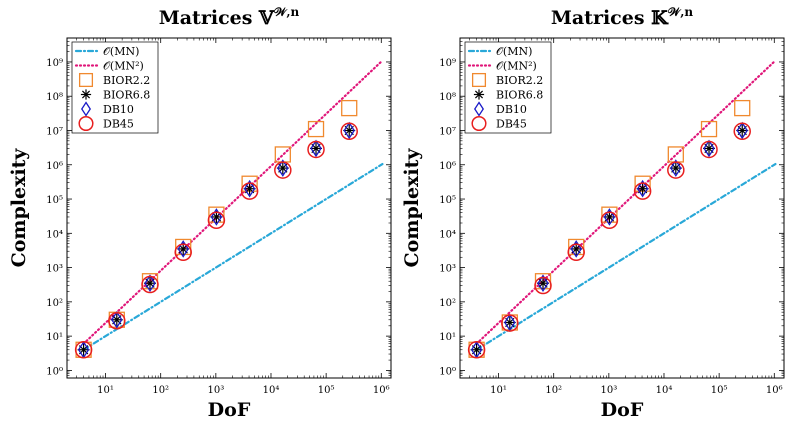  Describe the element at coordinates (553, 390) in the screenshot. I see `x-tick-label: 10²` at that location.